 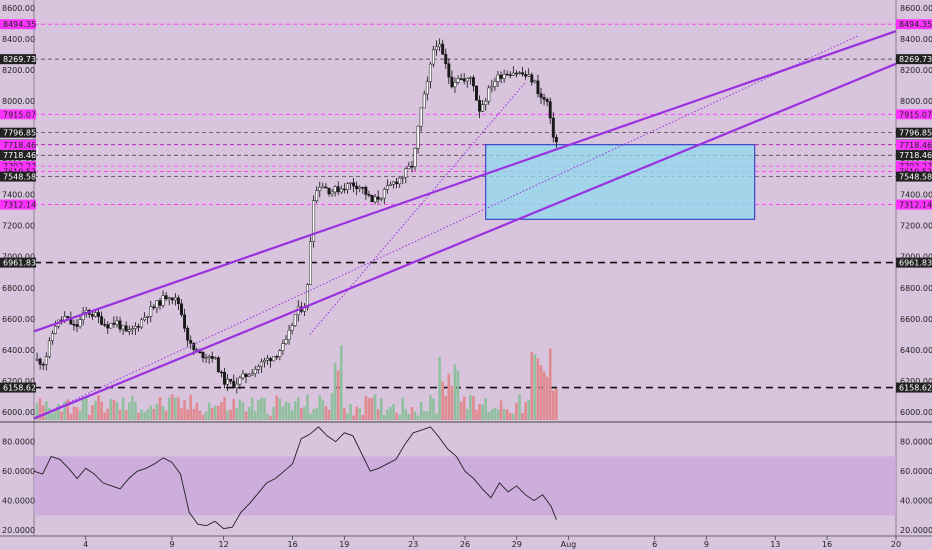 What do you see at coordinates (18, 194) in the screenshot?
I see `y-tick-label-left: 7400.00` at bounding box center [18, 194].